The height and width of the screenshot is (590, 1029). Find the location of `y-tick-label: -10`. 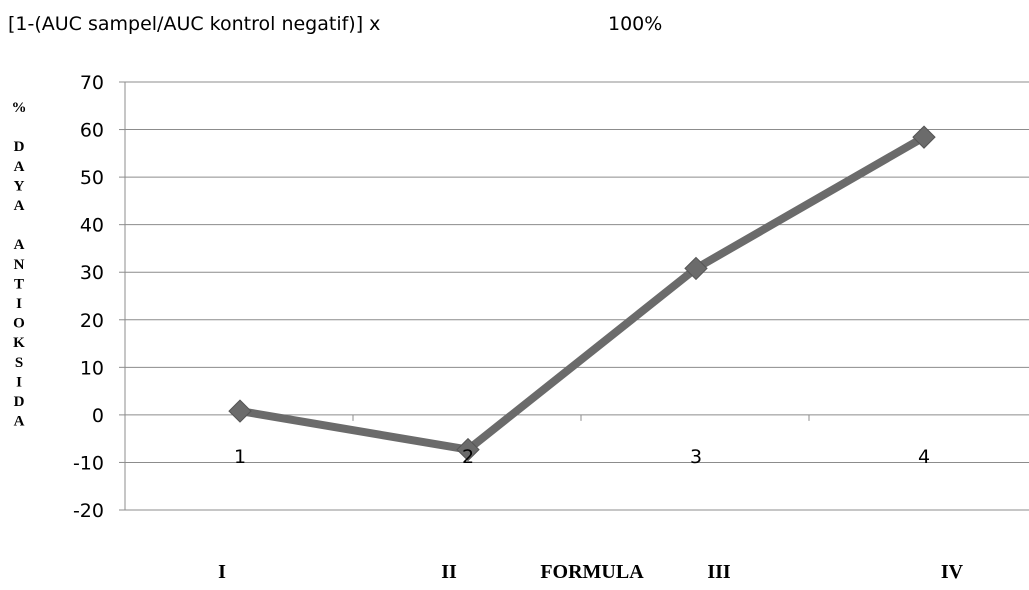

y-tick-label: -10 is located at coordinates (88, 463).